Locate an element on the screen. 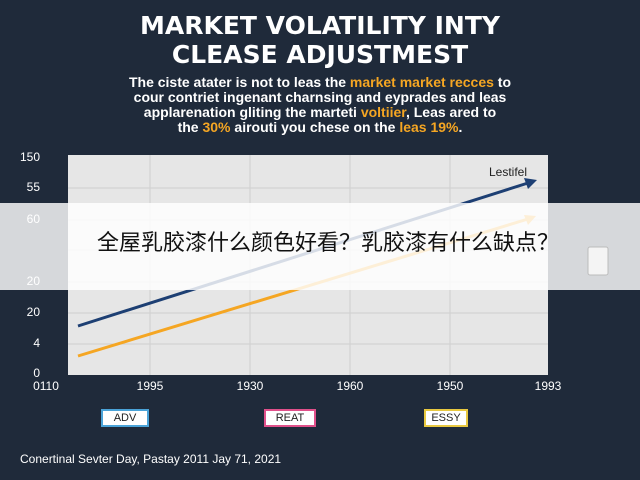  title-line: MARKET VOLATILITY INTY is located at coordinates (320, 25).